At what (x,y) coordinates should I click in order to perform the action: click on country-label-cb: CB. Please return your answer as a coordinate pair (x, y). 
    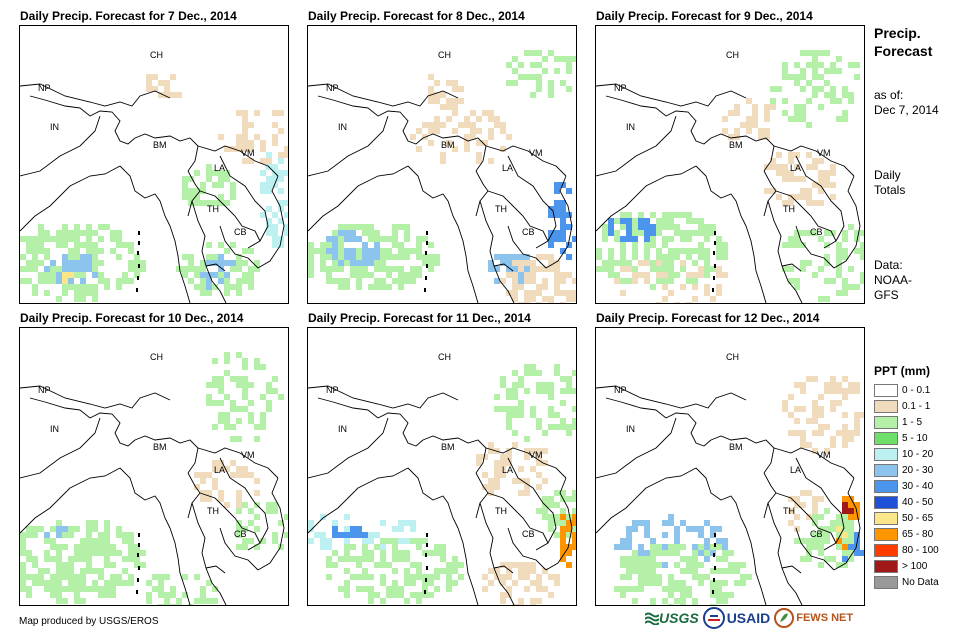
    Looking at the image, I should click on (816, 534).